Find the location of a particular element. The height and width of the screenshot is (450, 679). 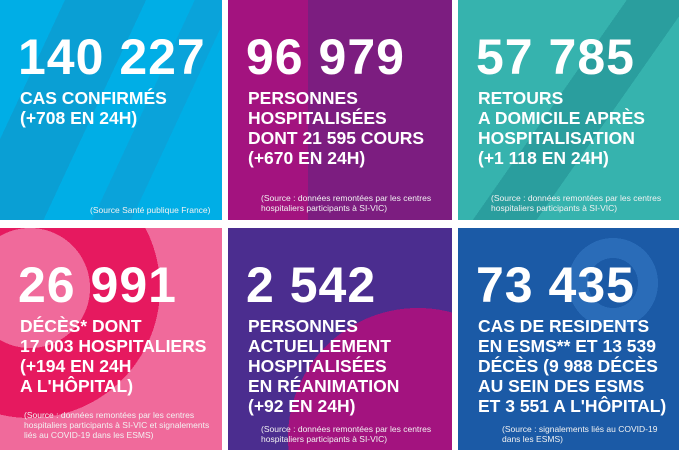

stat-number: 2 542 is located at coordinates (311, 285).